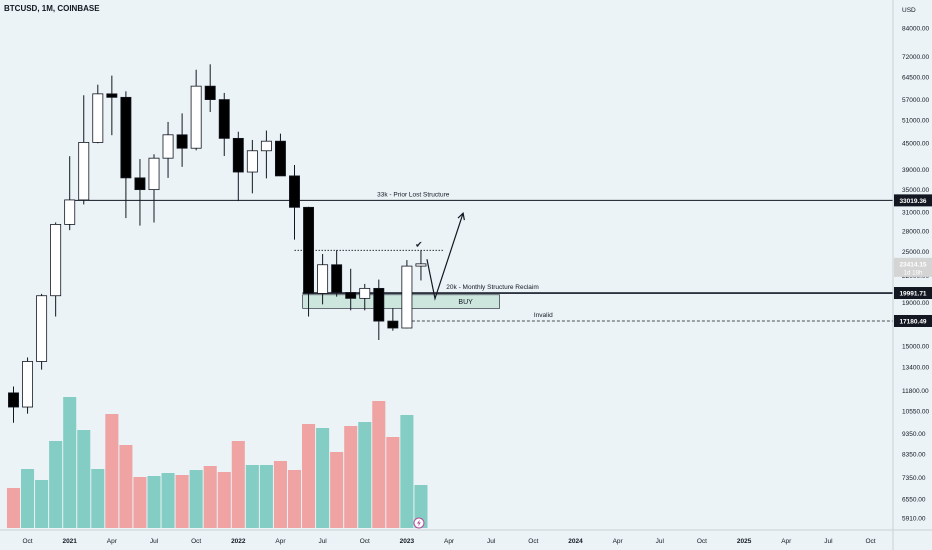 This screenshot has height=550, width=932. I want to click on price-tag-label: 19991.71, so click(912, 294).